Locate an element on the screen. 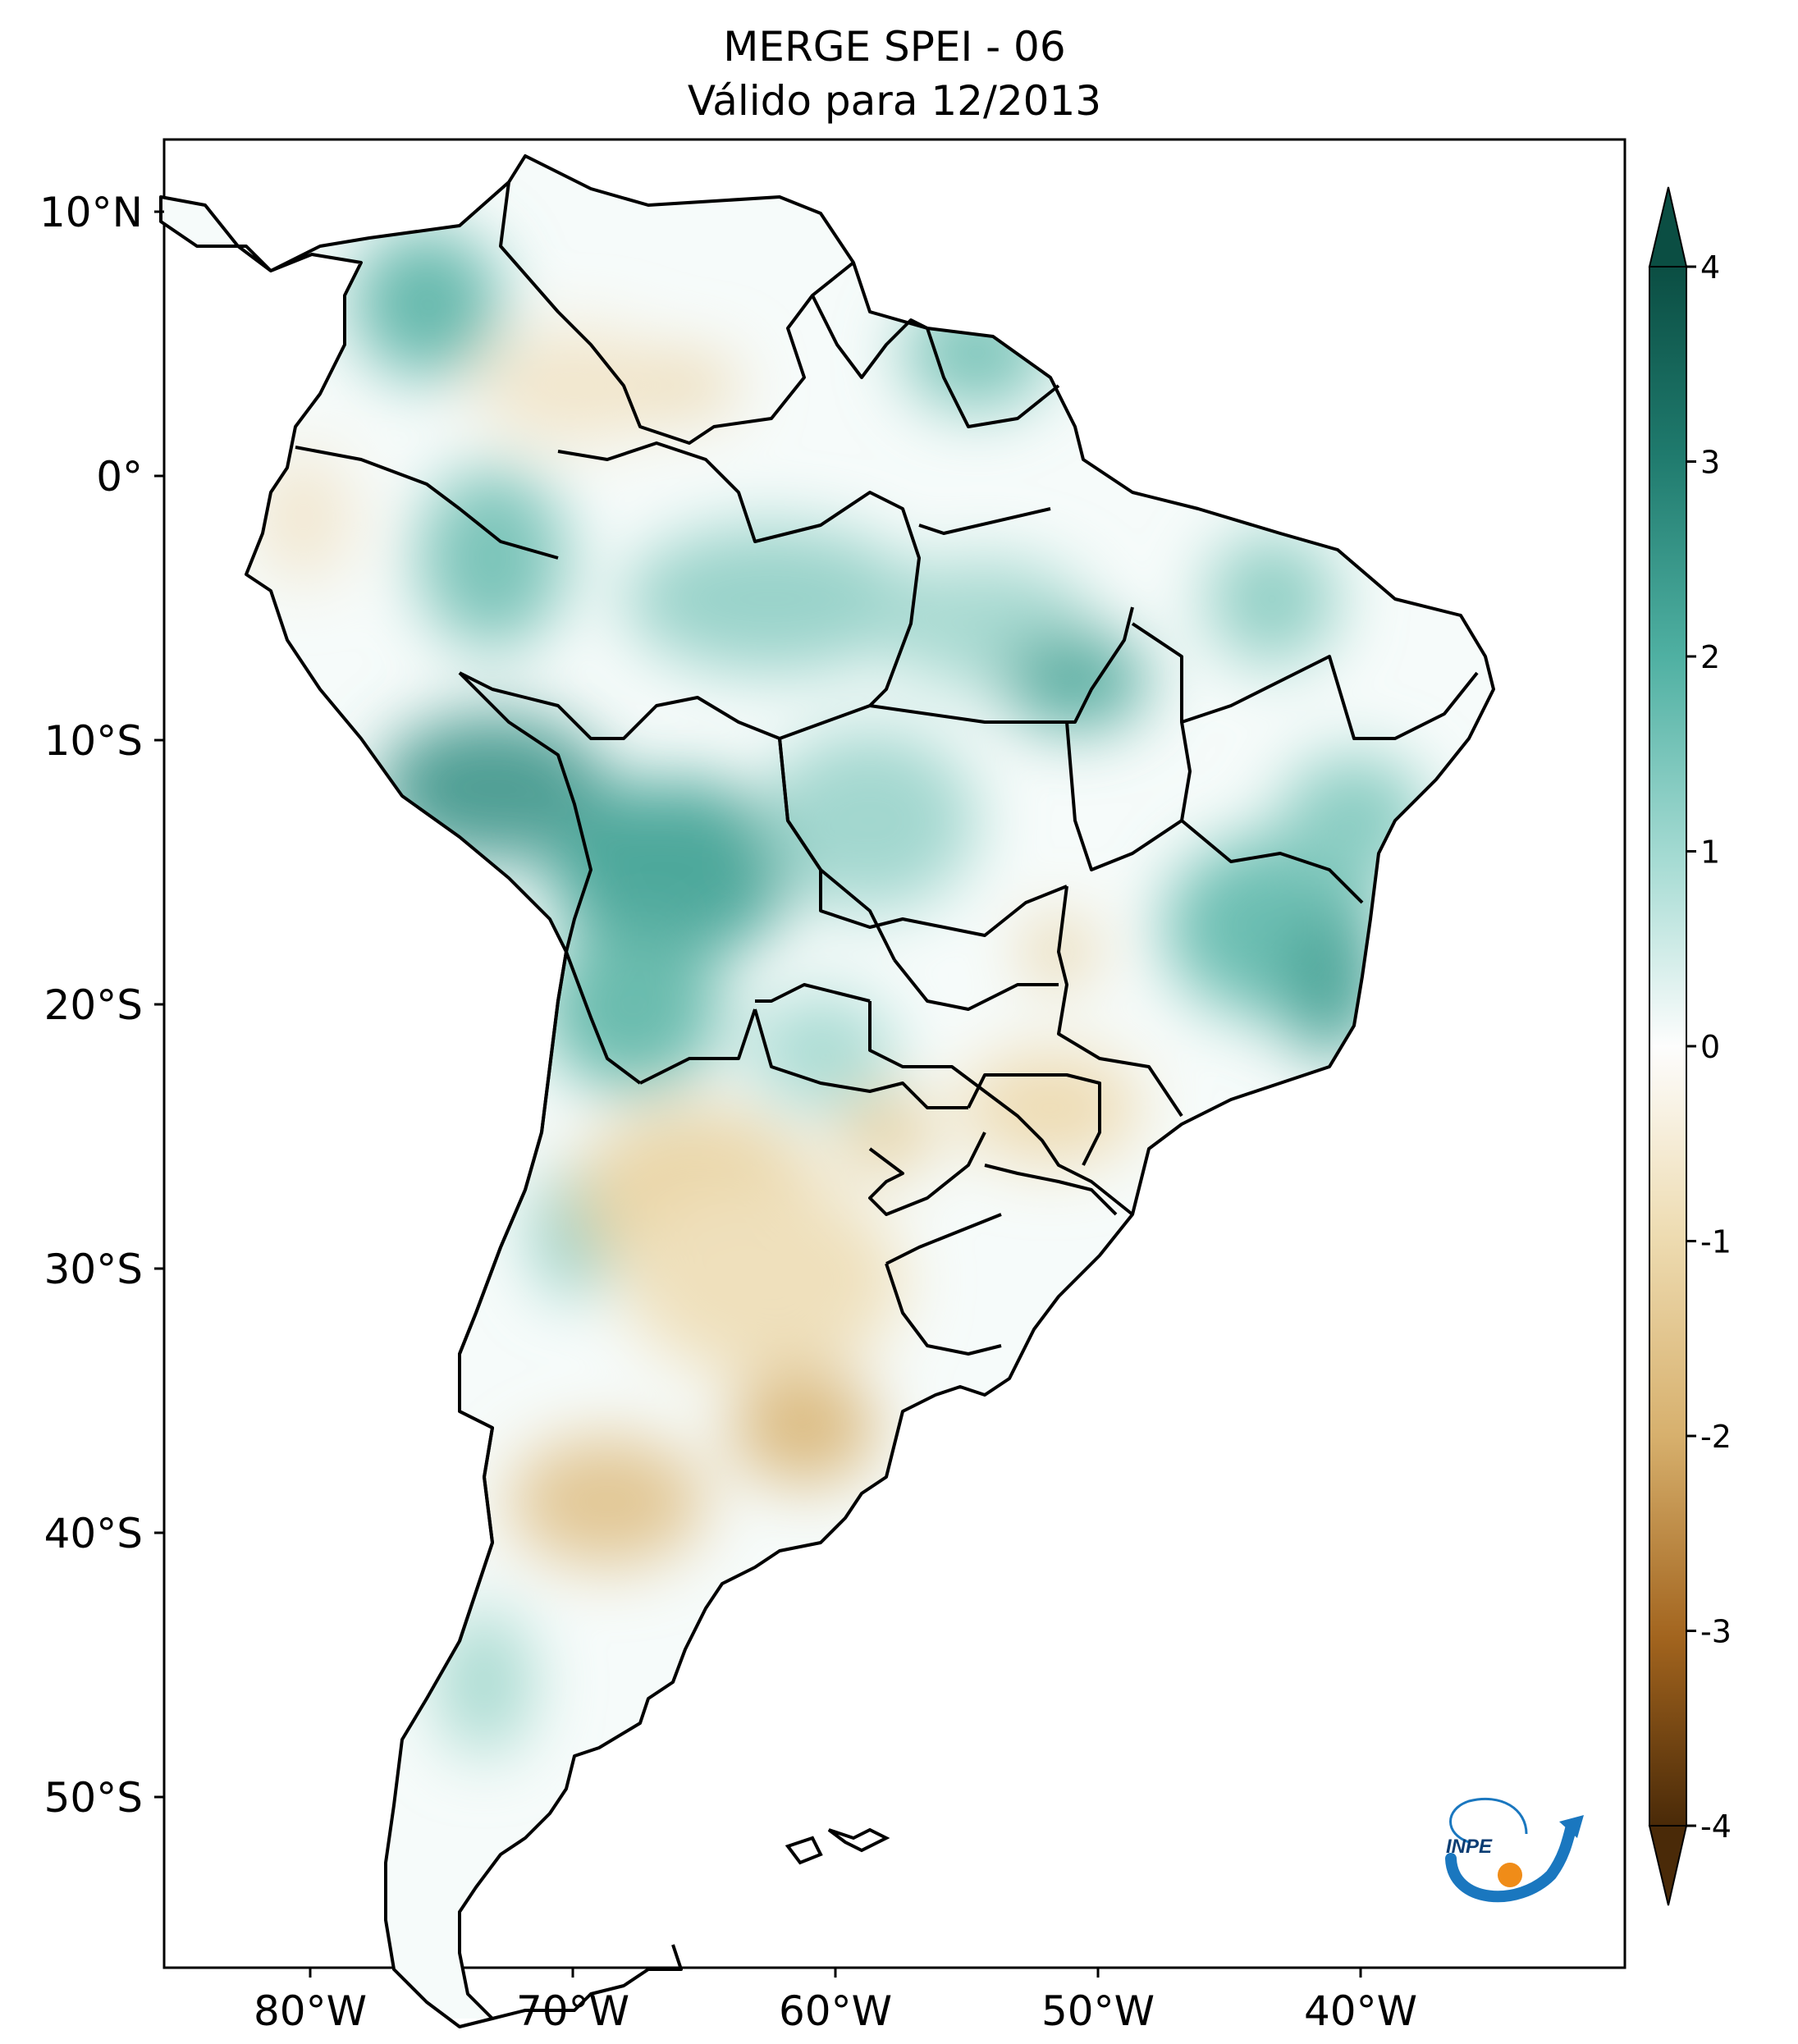 This screenshot has width=1798, height=2044. colorbar-tick-label: 0 is located at coordinates (1710, 1047).